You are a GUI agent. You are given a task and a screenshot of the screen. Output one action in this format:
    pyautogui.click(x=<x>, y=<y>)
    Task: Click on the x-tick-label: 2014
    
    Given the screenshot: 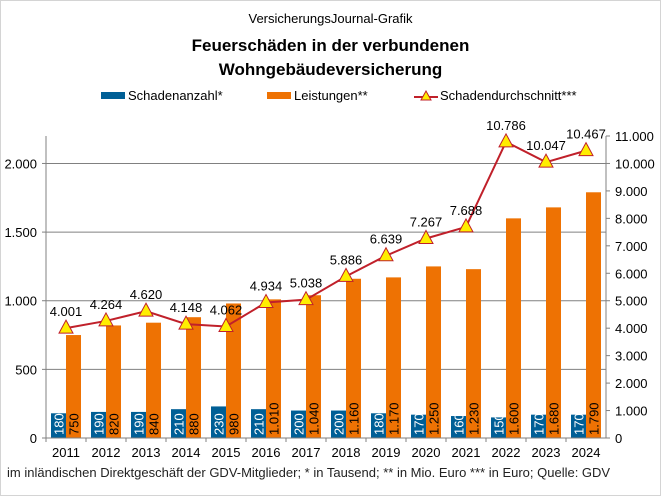 What is the action you would take?
    pyautogui.click(x=186, y=452)
    